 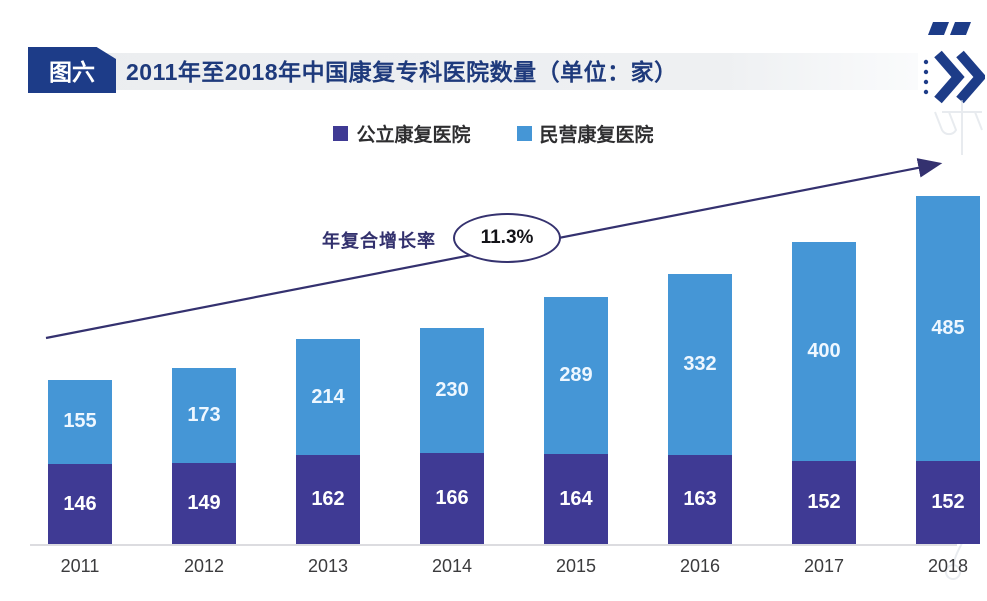 I want to click on figure-title: 2011年至2018年中国康复专科医院数量（单位：家）, so click(x=402, y=72).